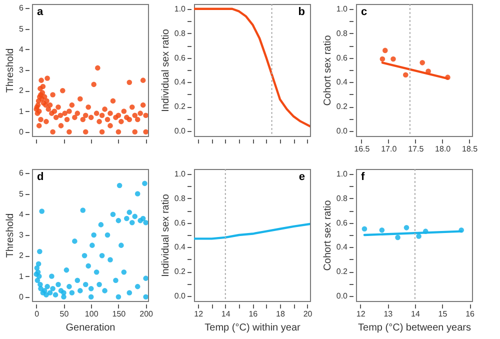 The height and width of the screenshot is (339, 500). I want to click on annotation: b, so click(302, 12).